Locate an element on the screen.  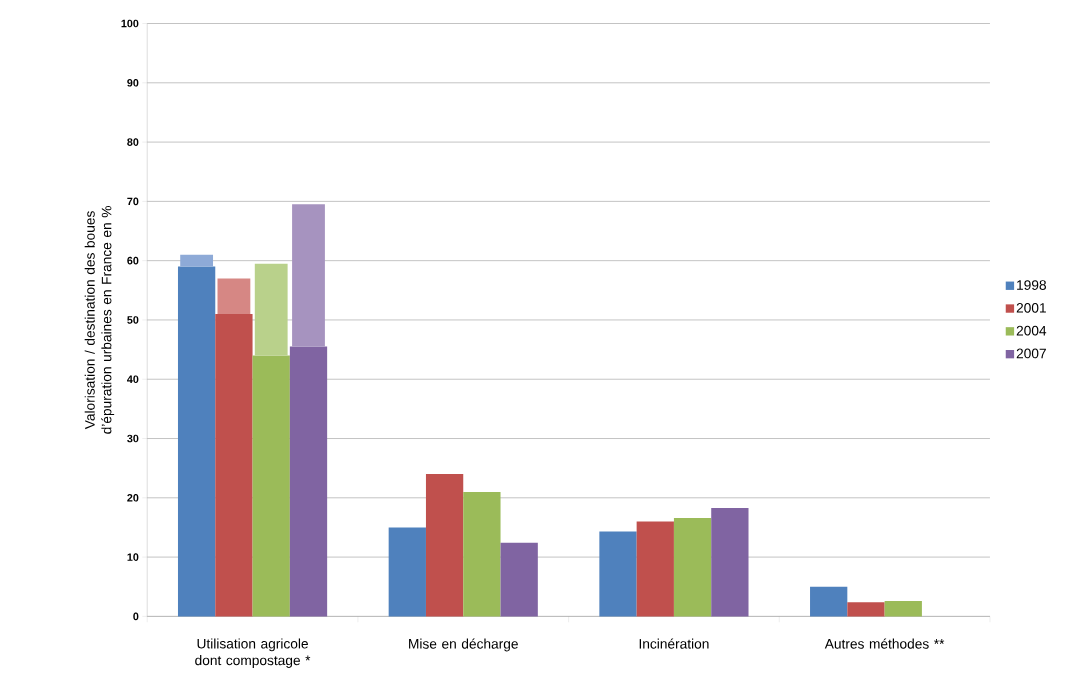
y-tick-label: 100 is located at coordinates (130, 23).